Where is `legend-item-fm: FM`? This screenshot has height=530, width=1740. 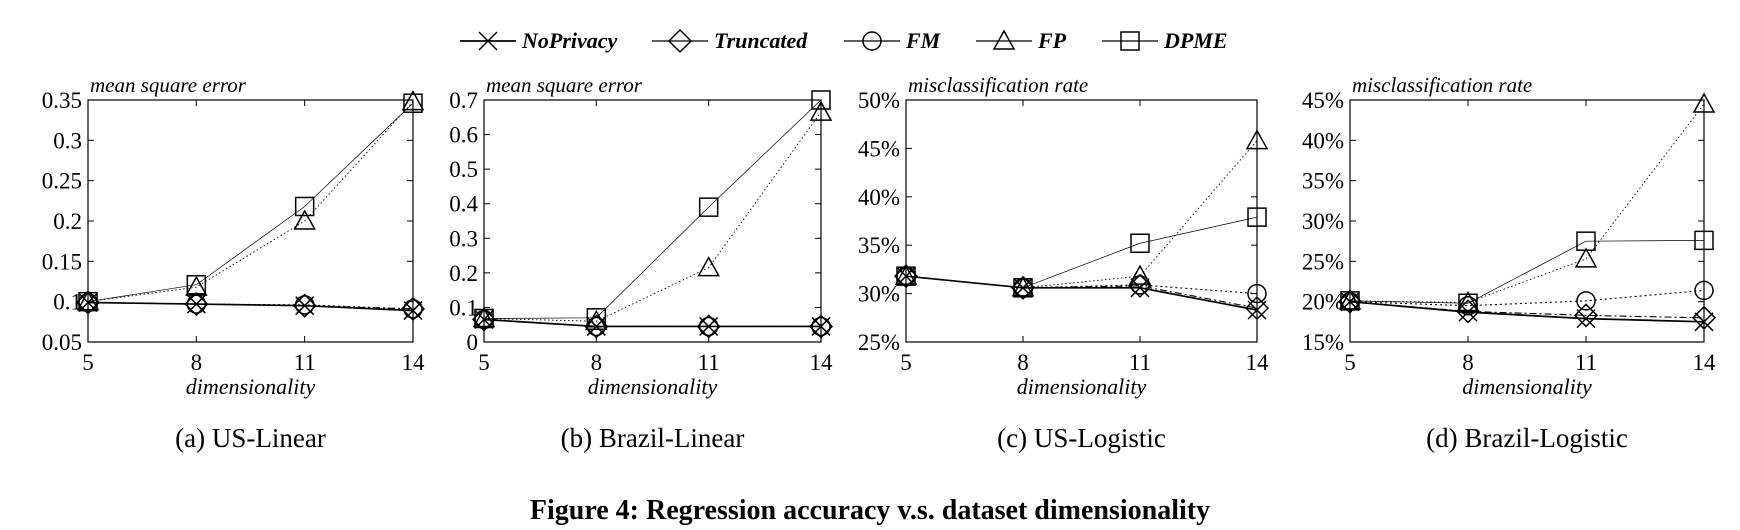 legend-item-fm: FM is located at coordinates (893, 40).